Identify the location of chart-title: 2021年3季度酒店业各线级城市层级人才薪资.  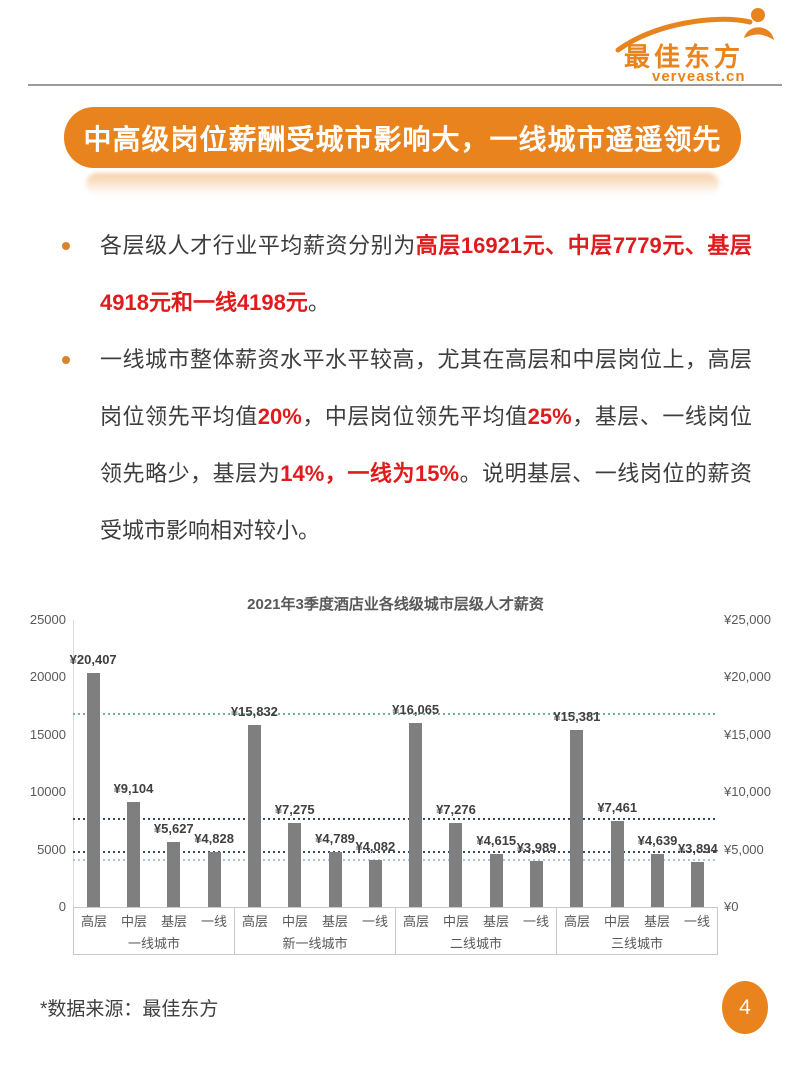
(395, 604).